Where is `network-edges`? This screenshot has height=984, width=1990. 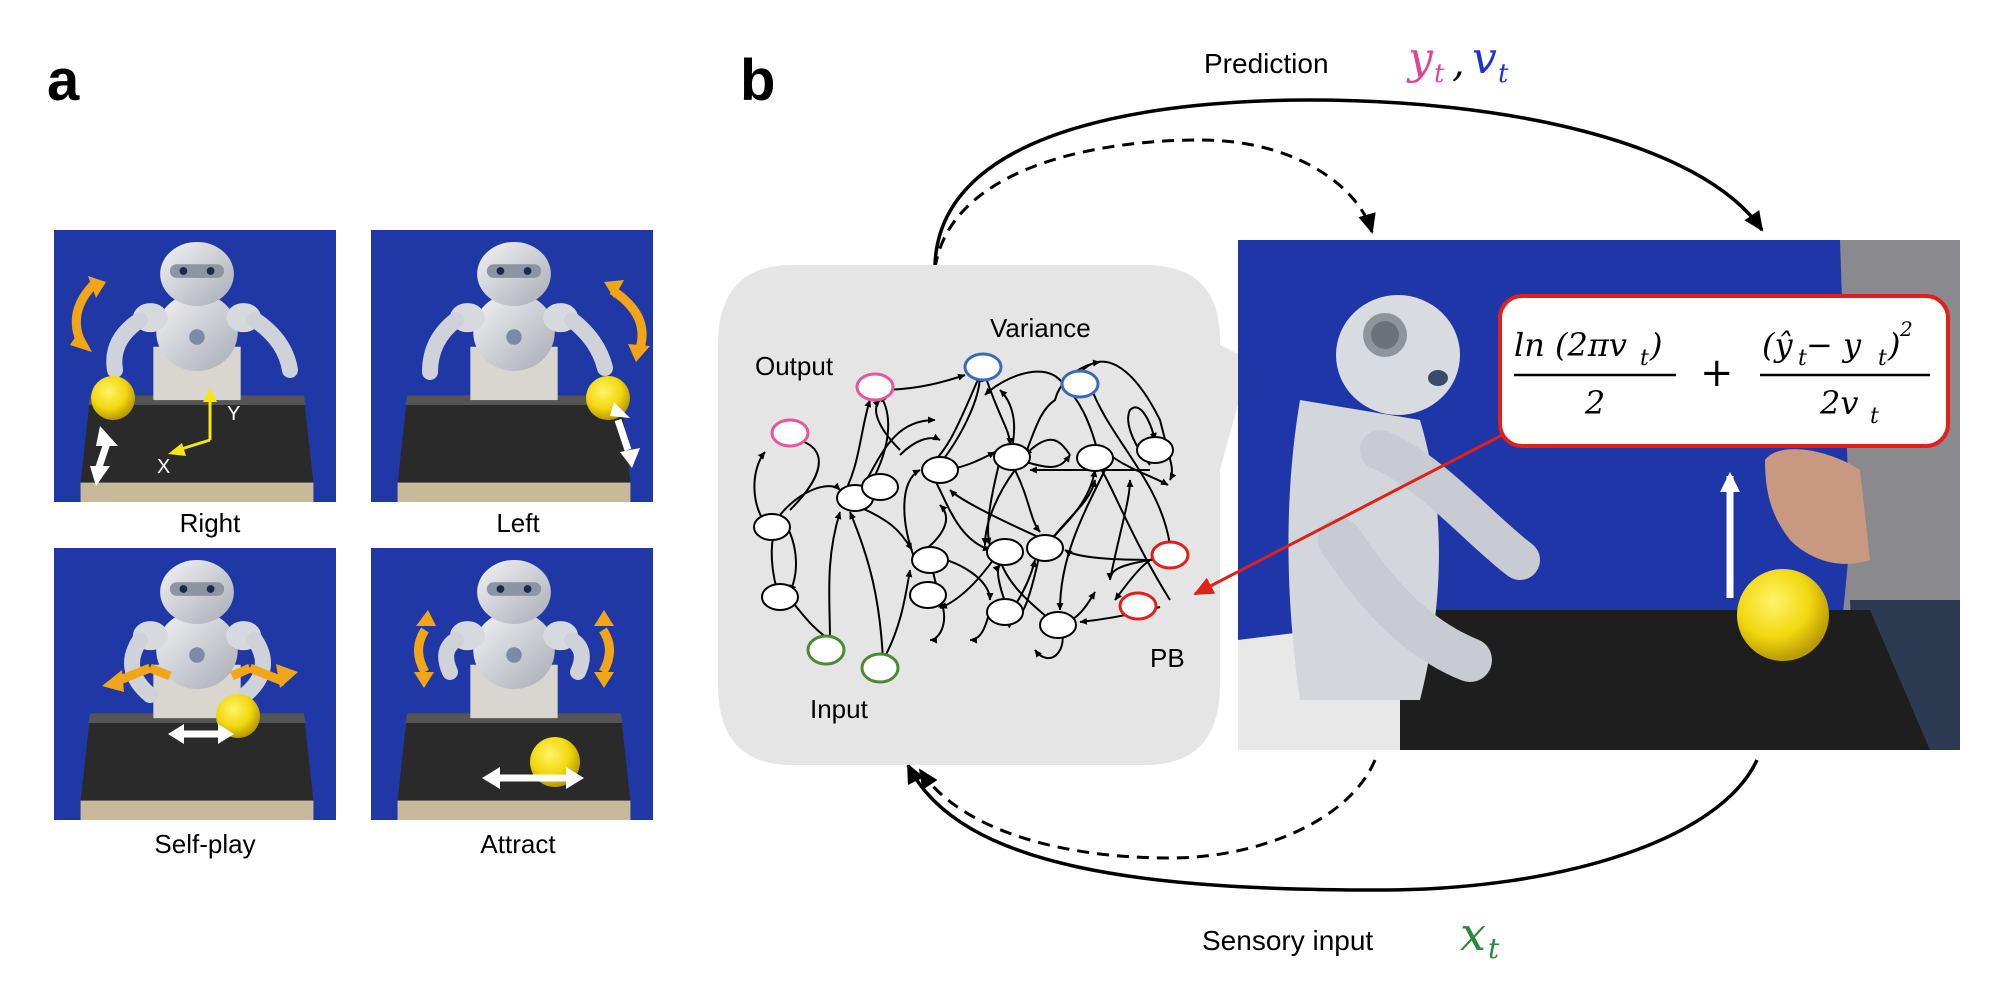 network-edges is located at coordinates (965, 510).